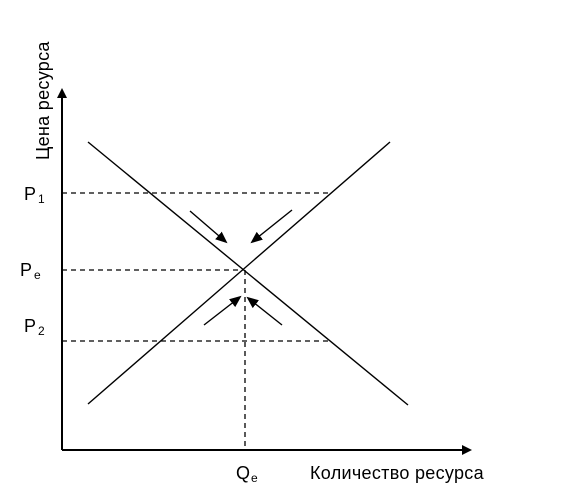 This screenshot has height=496, width=562. Describe the element at coordinates (397, 473) in the screenshot. I see `x-axis-title: Количество ресурса` at that location.